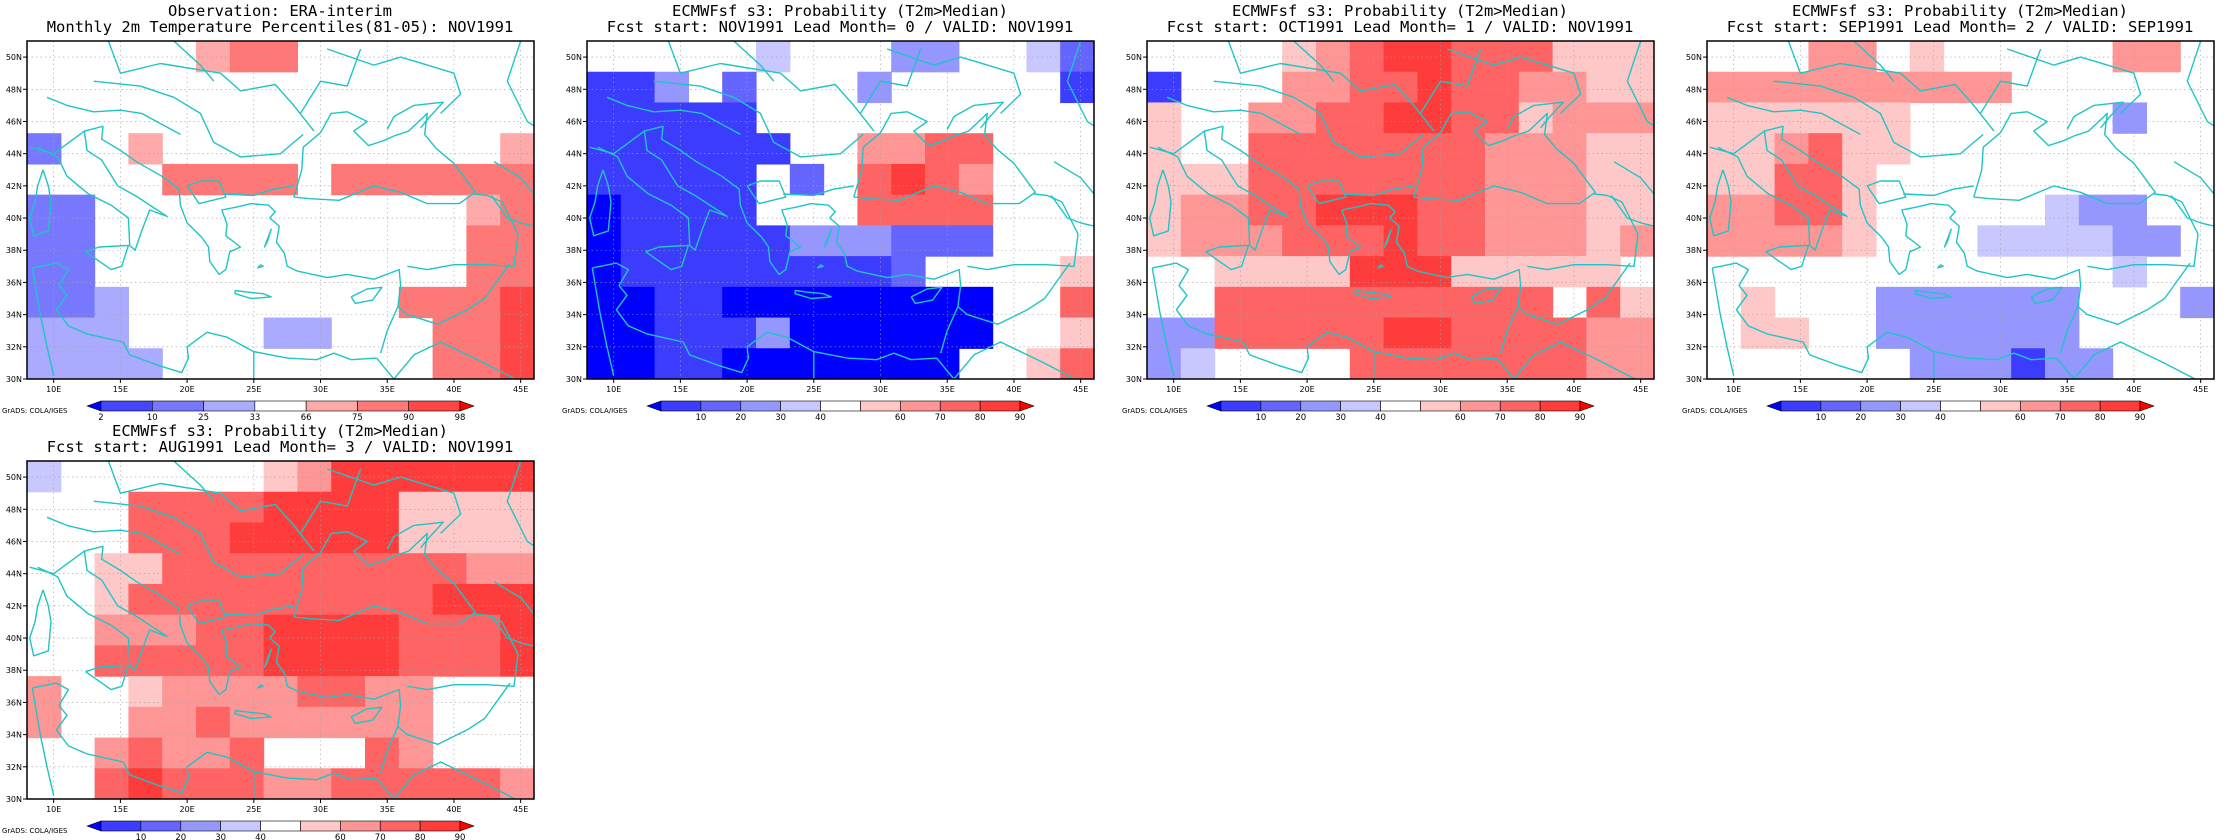 This screenshot has width=2240, height=840. Describe the element at coordinates (2000, 389) in the screenshot. I see `lon-tick-label: 30E` at that location.